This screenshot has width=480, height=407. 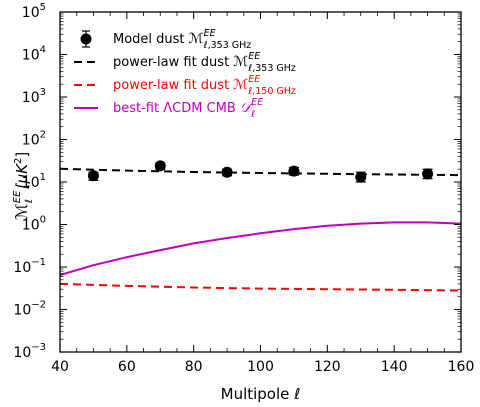 What do you see at coordinates (43, 50) in the screenshot?
I see `y-tick-exponent: 4` at bounding box center [43, 50].